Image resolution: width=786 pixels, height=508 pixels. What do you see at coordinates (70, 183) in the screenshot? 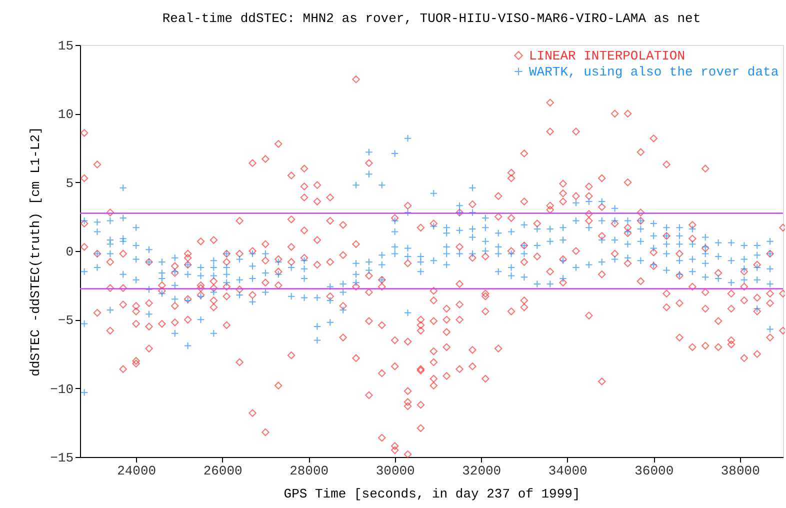
I see `y-tick-label: 5` at bounding box center [70, 183].